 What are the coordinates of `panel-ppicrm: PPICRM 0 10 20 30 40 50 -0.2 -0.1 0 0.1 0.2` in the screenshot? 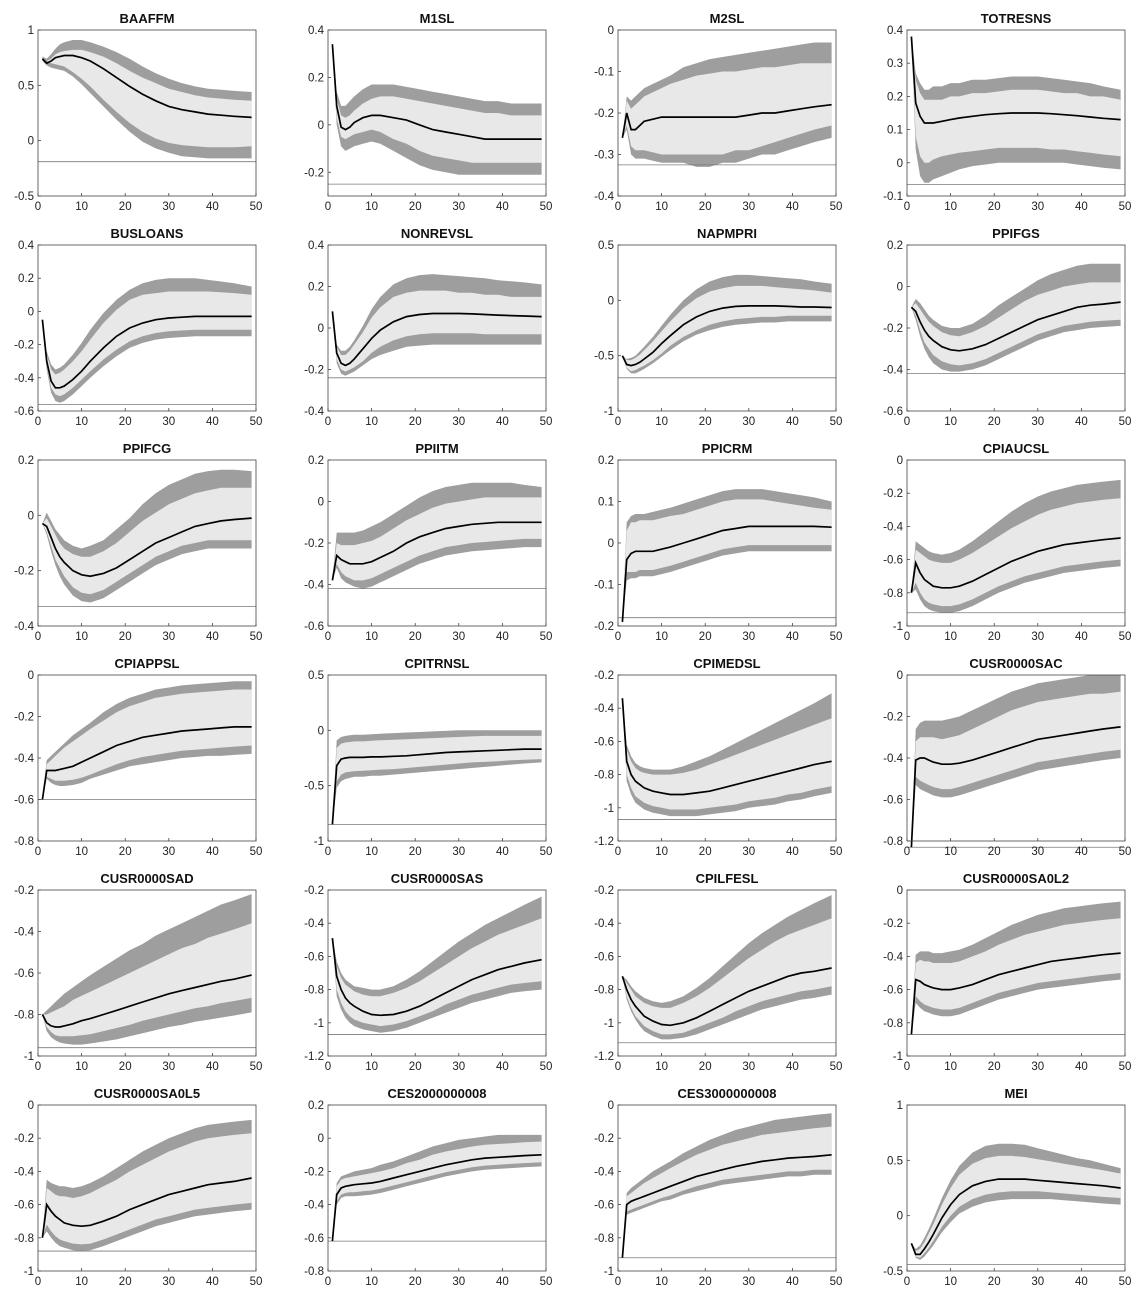 It's located at (718, 542).